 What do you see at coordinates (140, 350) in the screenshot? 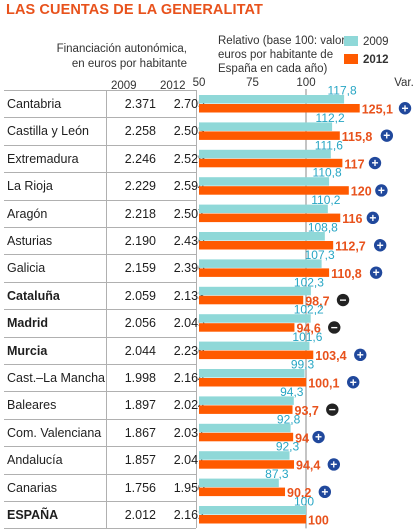
I see `table-cell-2009: 2.044` at bounding box center [140, 350].